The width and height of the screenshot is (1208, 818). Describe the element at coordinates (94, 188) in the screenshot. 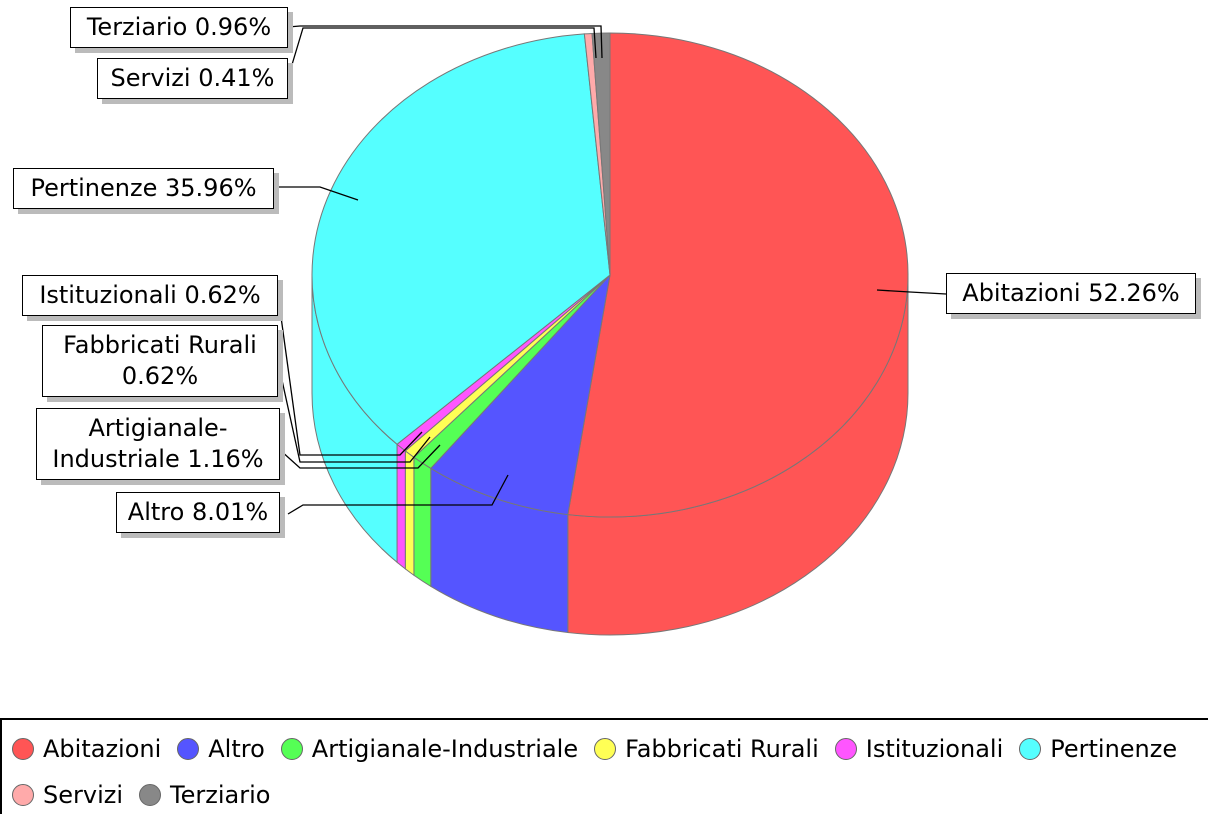

I see `label-name: Pertinenze` at that location.